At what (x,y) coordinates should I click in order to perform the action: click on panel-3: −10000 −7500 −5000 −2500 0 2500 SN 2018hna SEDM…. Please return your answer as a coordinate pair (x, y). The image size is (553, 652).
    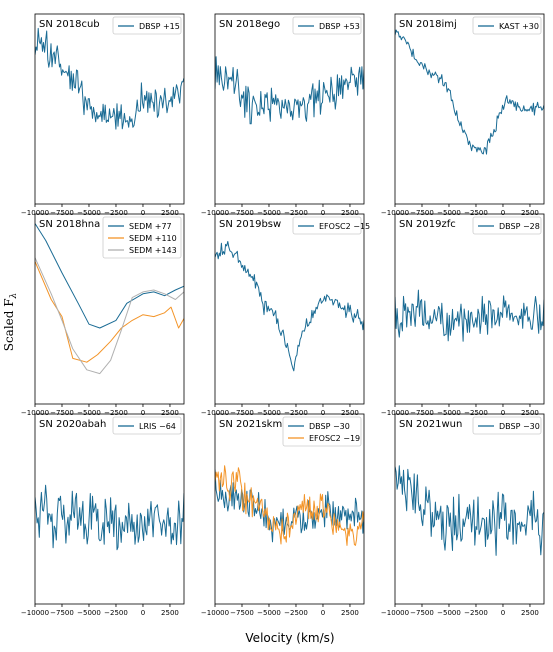
    Looking at the image, I should click on (103, 315).